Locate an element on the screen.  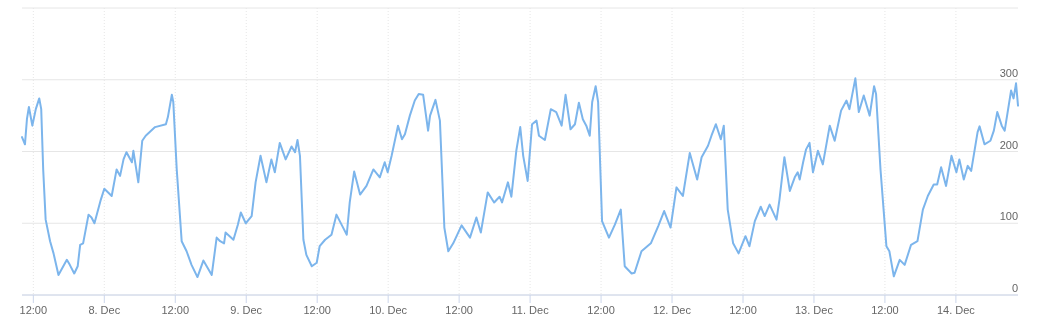
x-tick-label: 12. Dec is located at coordinates (672, 310).